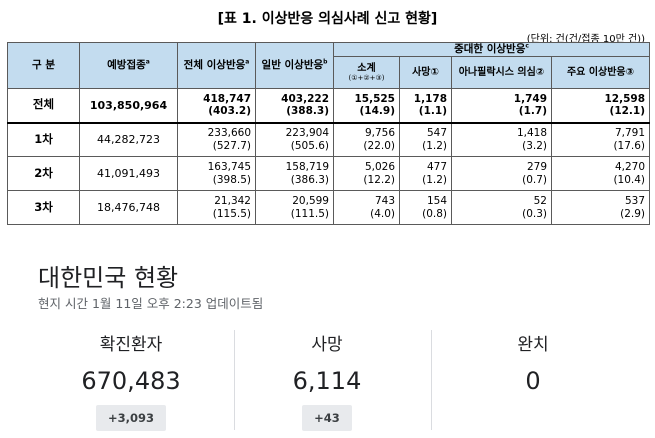 Image resolution: width=655 pixels, height=438 pixels. Describe the element at coordinates (432, 111) in the screenshot. I see `death-rate-value: (1.1)` at that location.